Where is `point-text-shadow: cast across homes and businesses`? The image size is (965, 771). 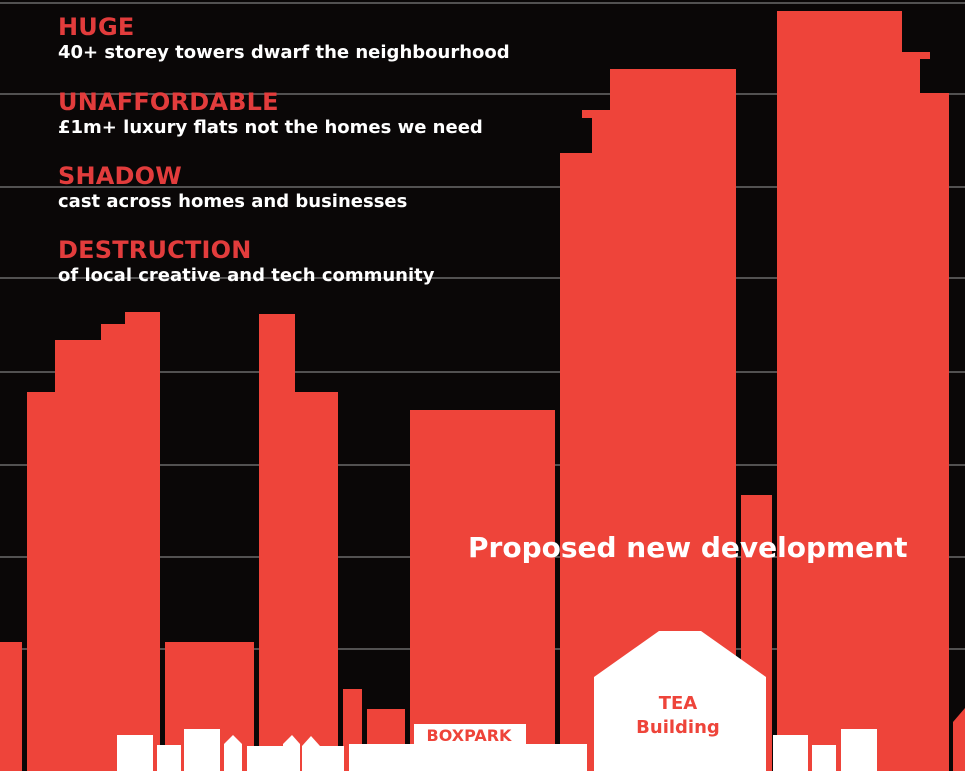 point-text-shadow: cast across homes and businesses is located at coordinates (233, 201).